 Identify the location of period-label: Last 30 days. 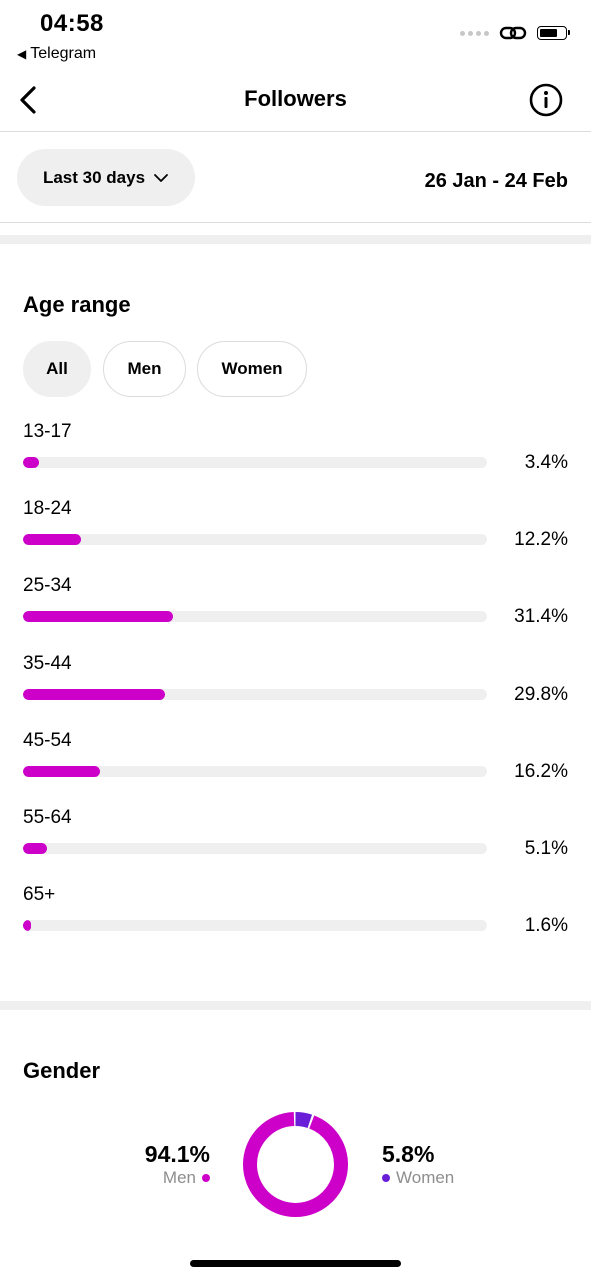
(94, 177).